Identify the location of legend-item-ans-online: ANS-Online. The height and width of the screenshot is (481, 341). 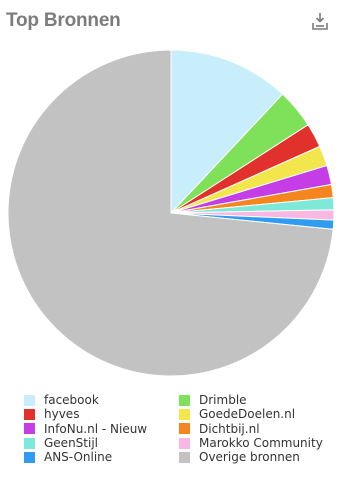
(101, 457).